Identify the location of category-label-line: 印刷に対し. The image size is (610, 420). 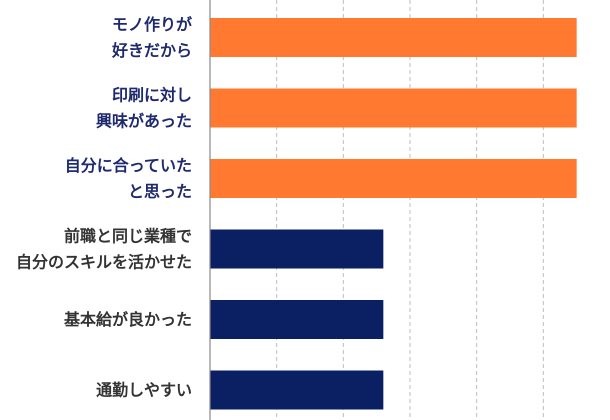
(152, 95).